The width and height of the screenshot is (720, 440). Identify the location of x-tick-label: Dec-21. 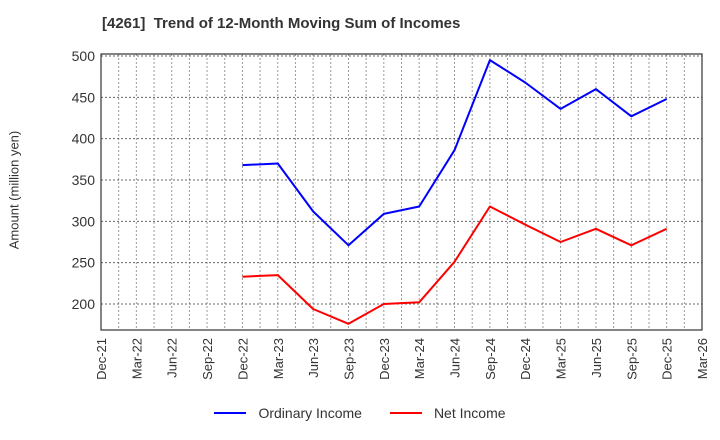
(101, 359).